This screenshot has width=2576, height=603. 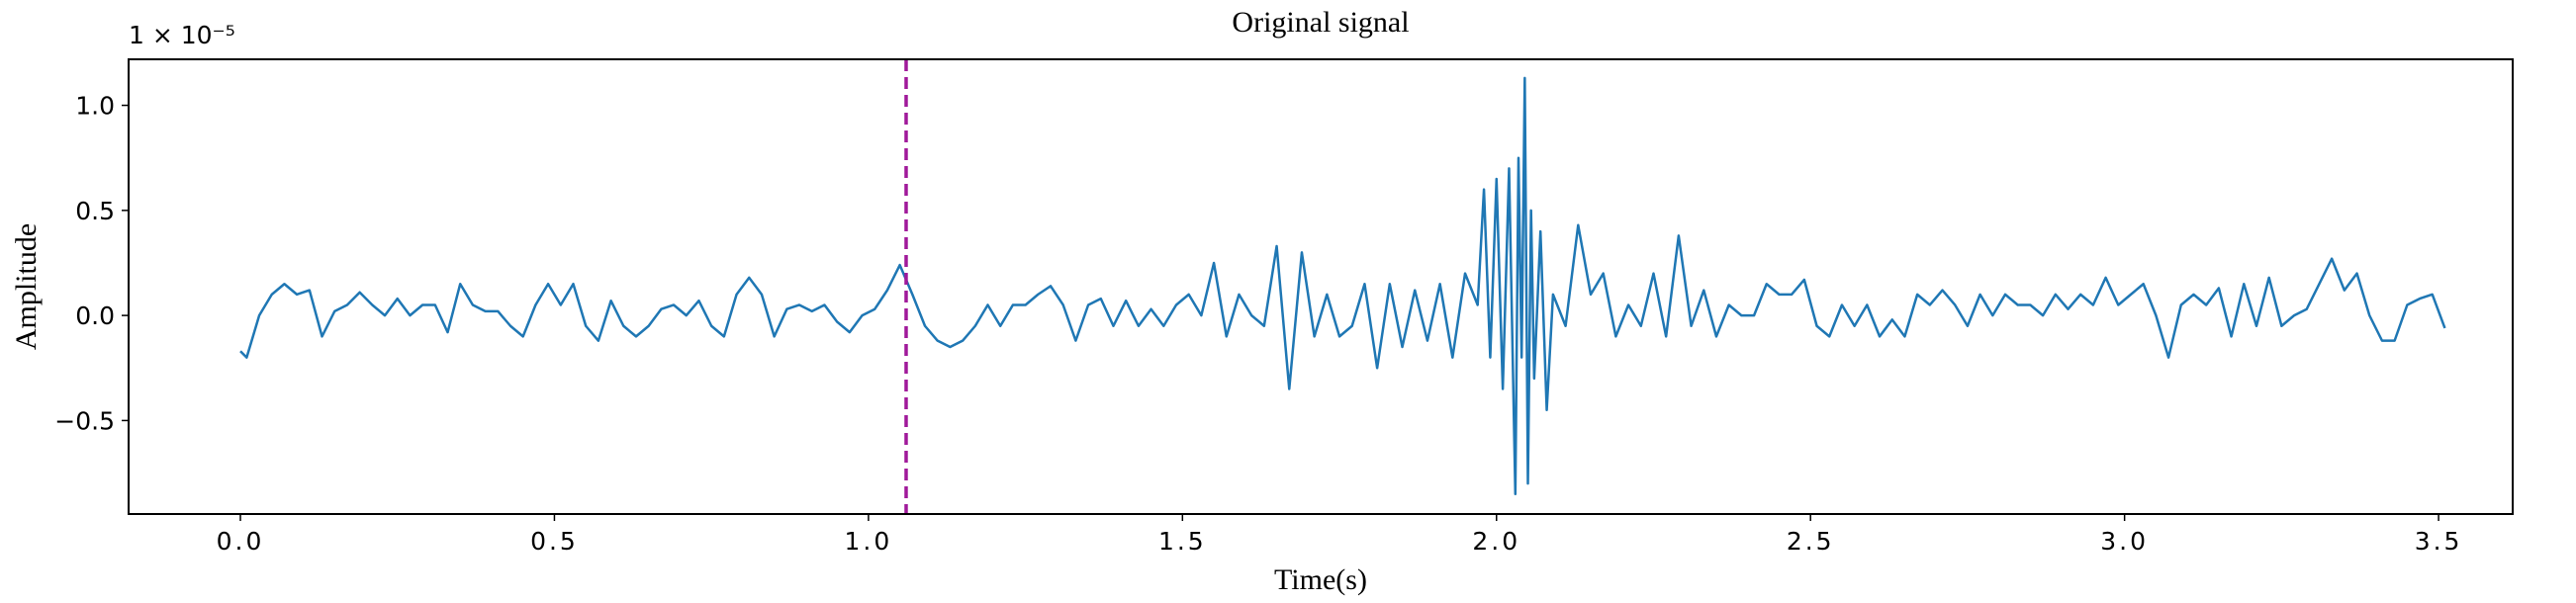 I want to click on y-offset-text: 1 × 10⁻⁵, so click(x=182, y=35).